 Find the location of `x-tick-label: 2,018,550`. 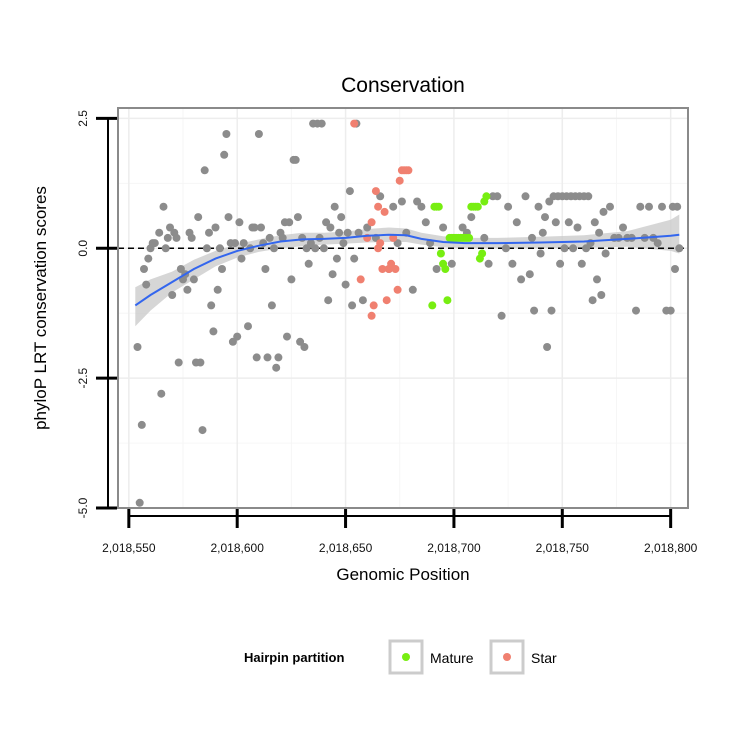

x-tick-label: 2,018,550 is located at coordinates (129, 548).